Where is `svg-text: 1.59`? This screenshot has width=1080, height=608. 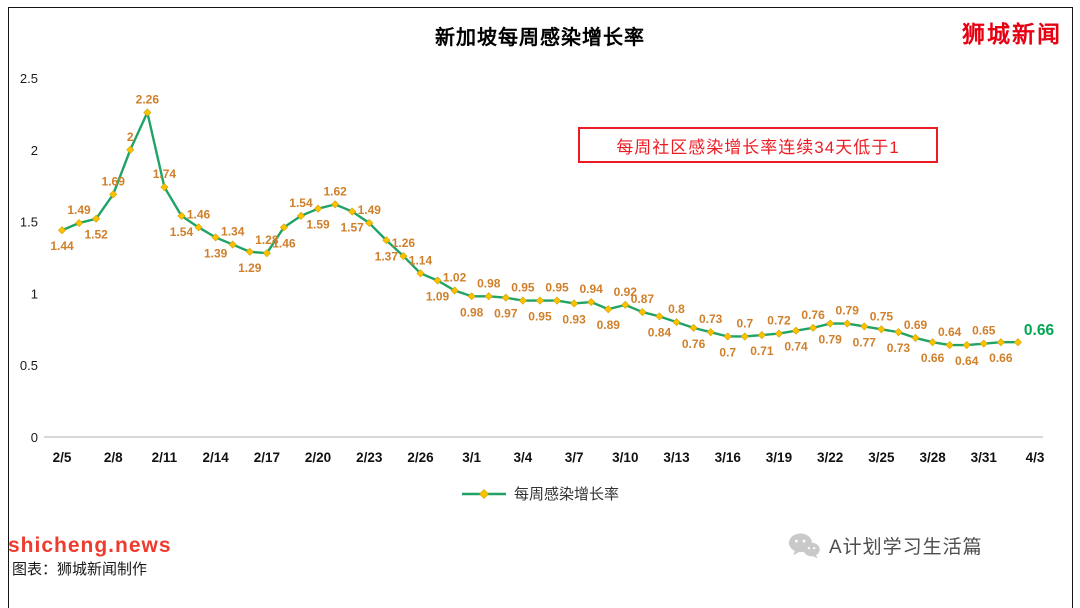 svg-text: 1.59 is located at coordinates (318, 225).